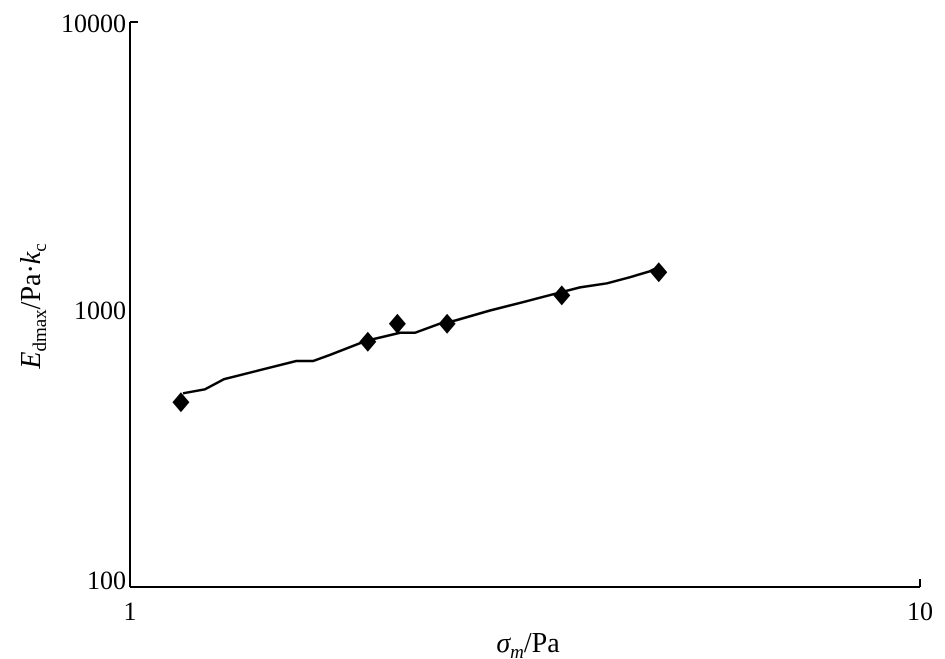 Image resolution: width=945 pixels, height=659 pixels. I want to click on fit-line, so click(421, 329).